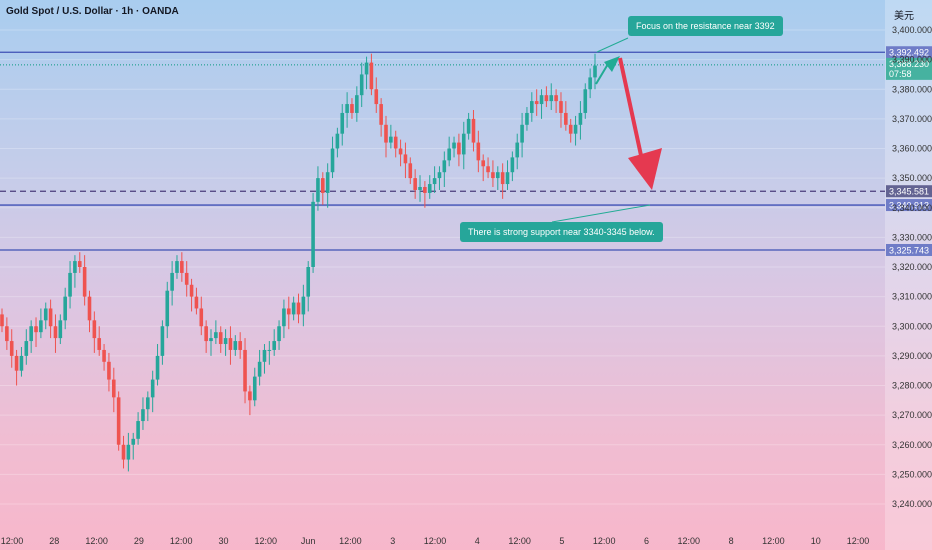 This screenshot has height=550, width=932. What do you see at coordinates (912, 149) in the screenshot?
I see `y-tick-label: 3,360.000` at bounding box center [912, 149].